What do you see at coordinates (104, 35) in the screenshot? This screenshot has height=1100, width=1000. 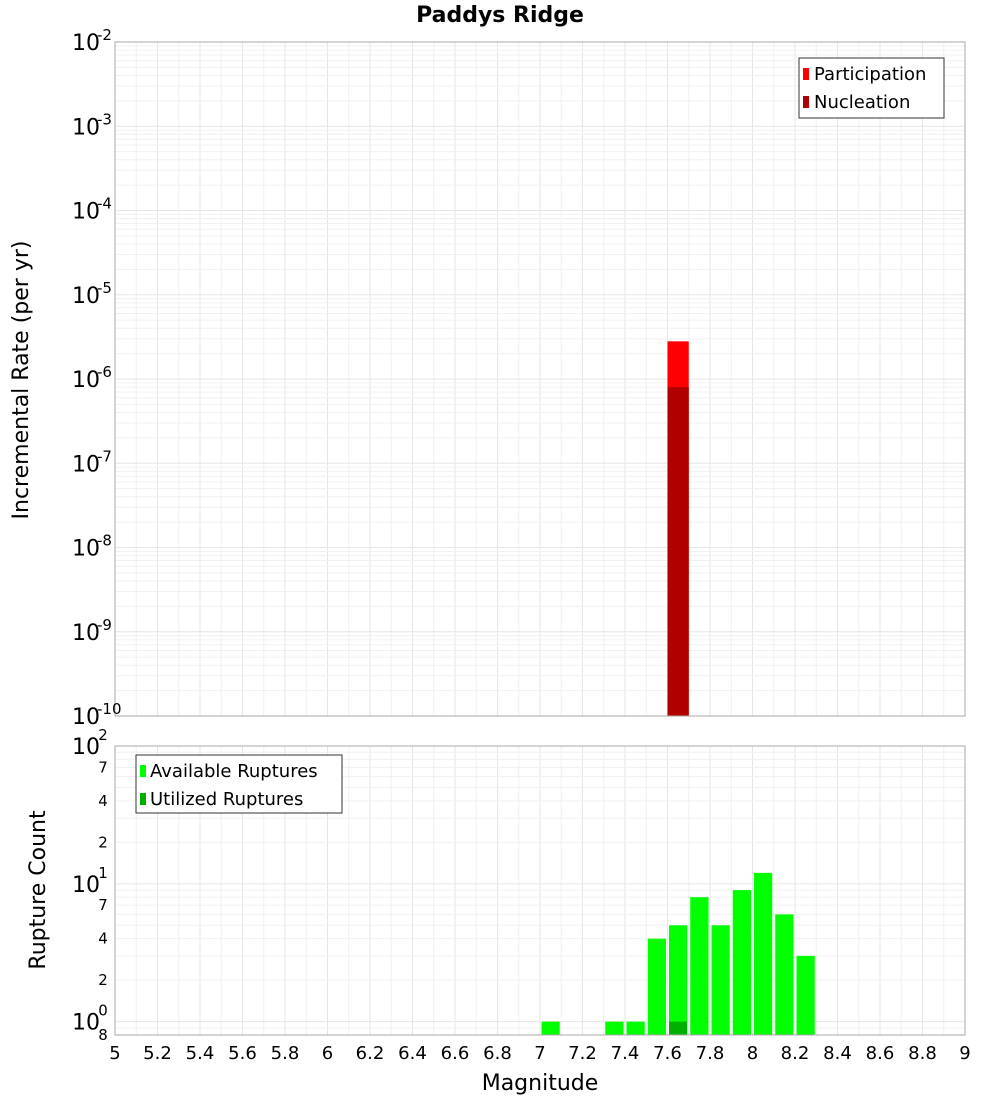 I see `rate-y-tick-exponent: -2` at bounding box center [104, 35].